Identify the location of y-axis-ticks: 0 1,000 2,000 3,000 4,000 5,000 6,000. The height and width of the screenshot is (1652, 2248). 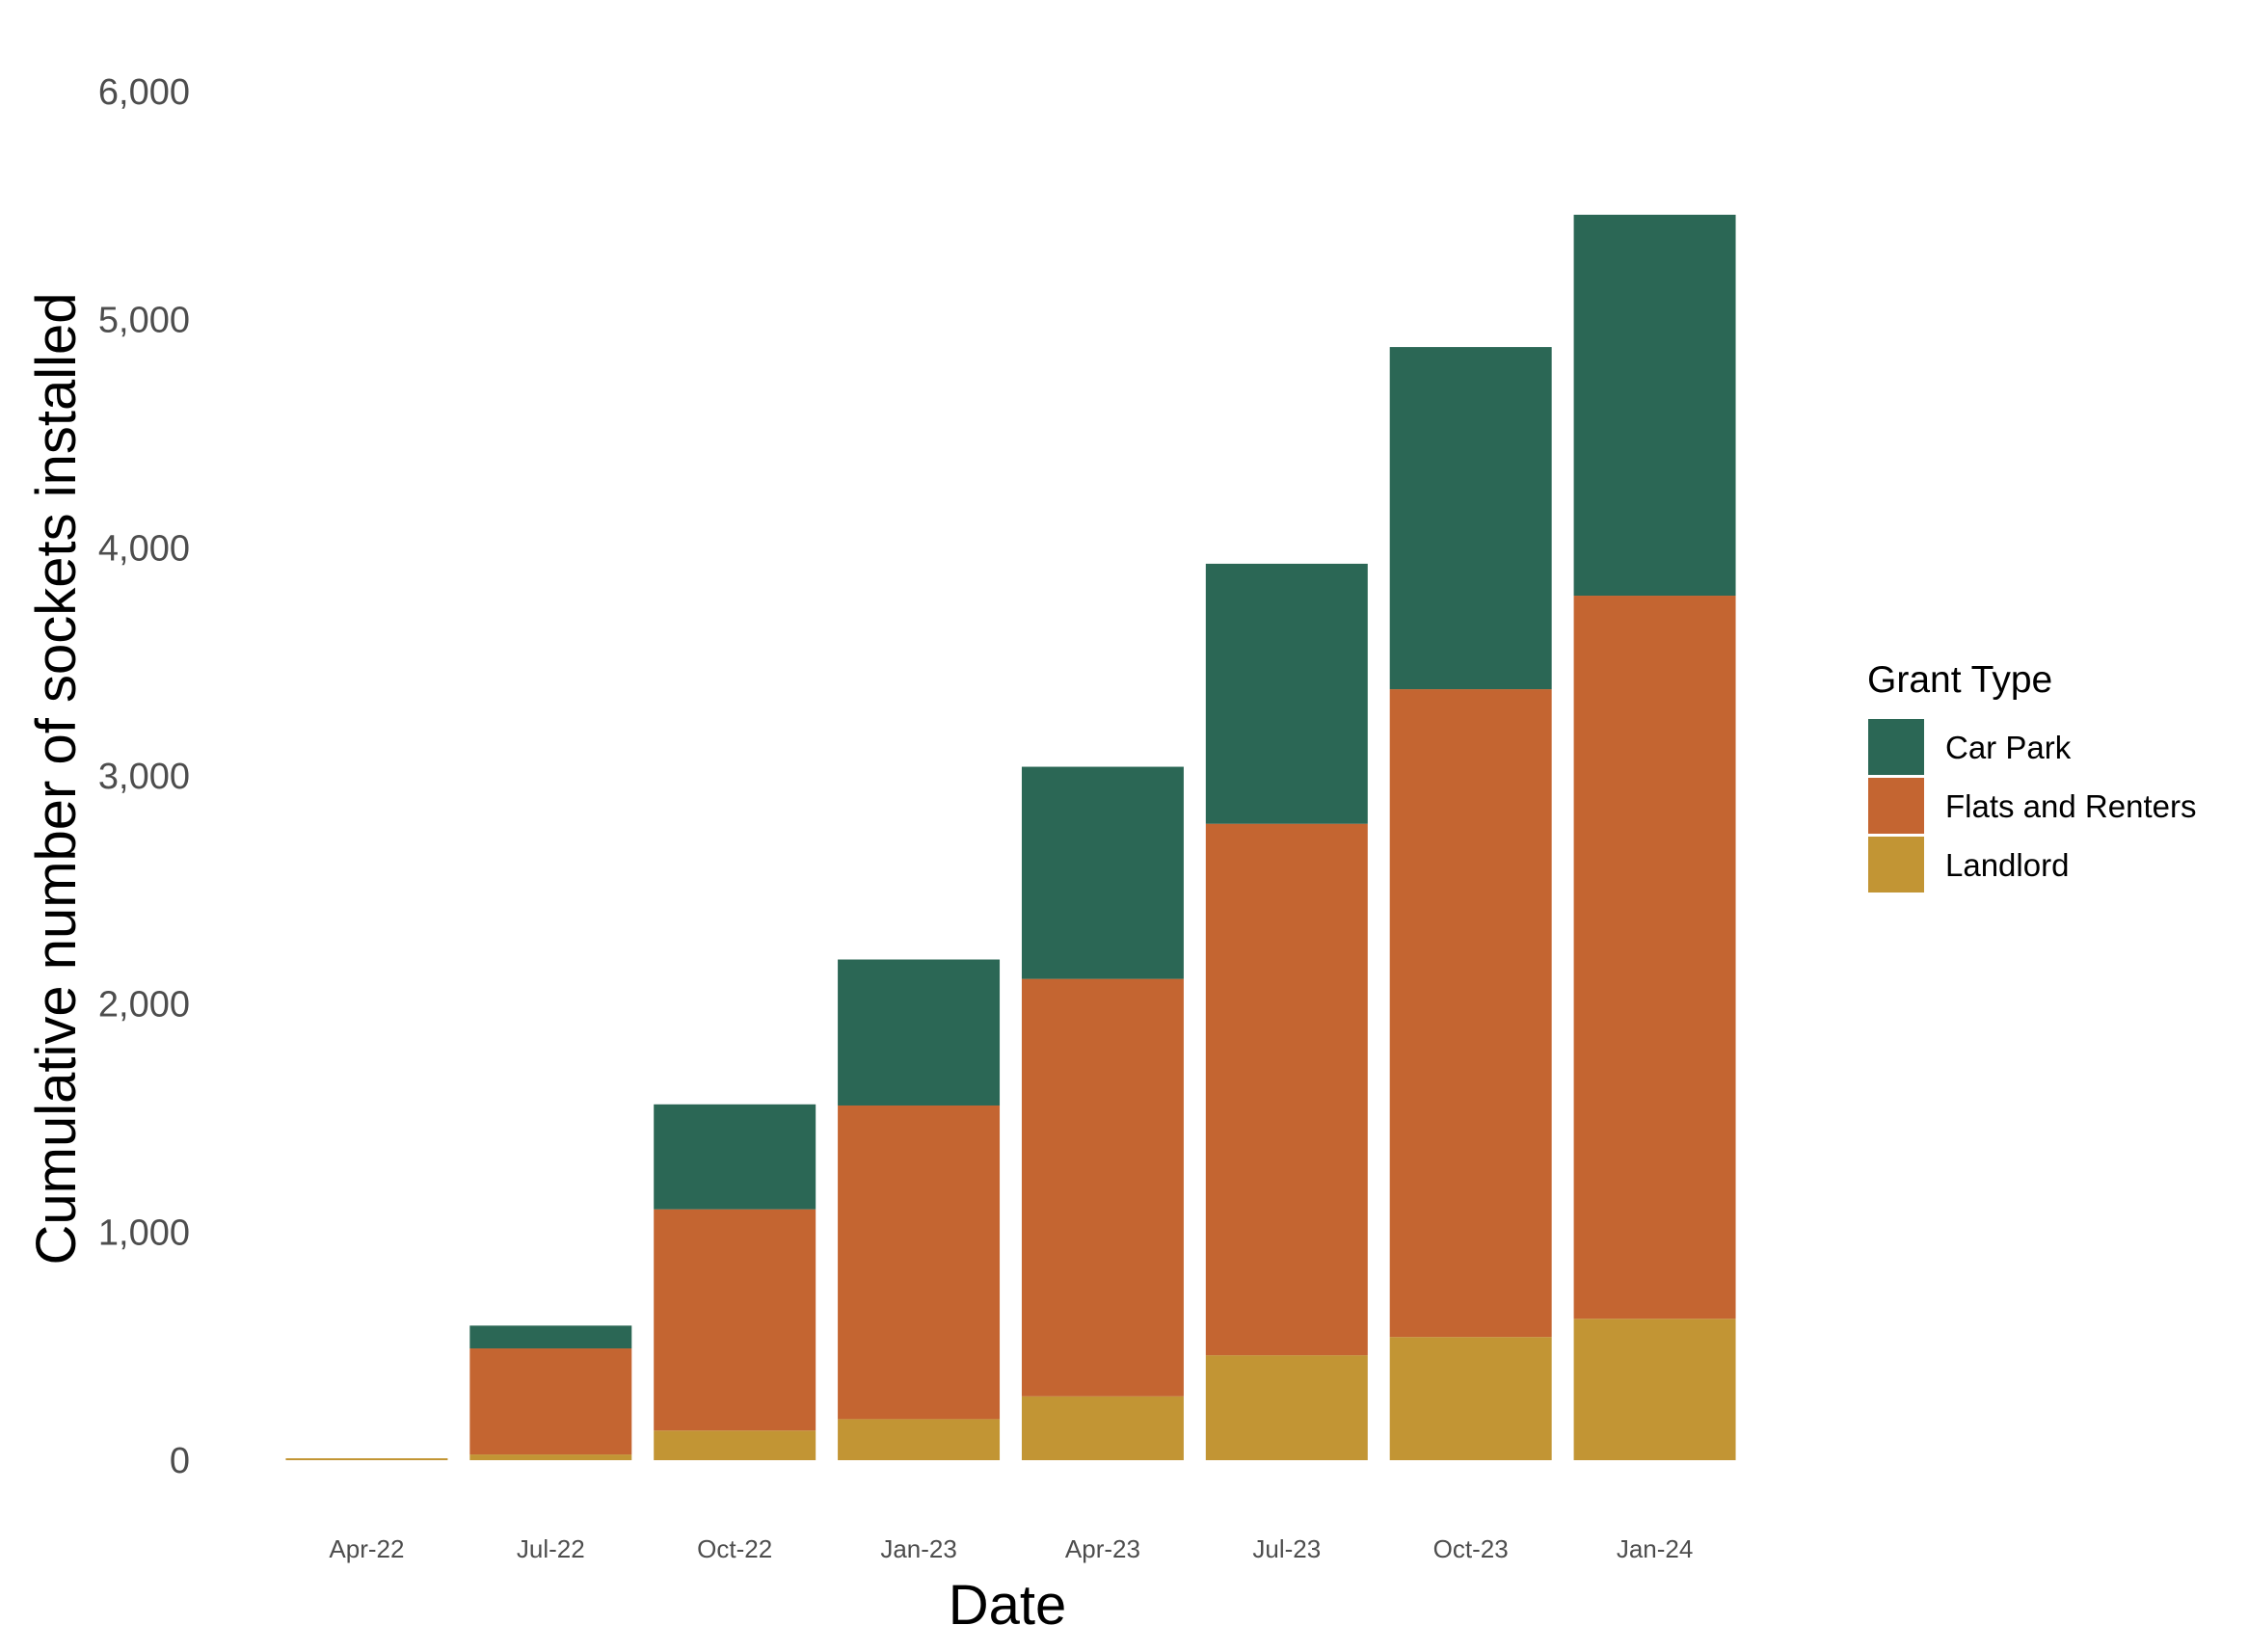
(144, 777).